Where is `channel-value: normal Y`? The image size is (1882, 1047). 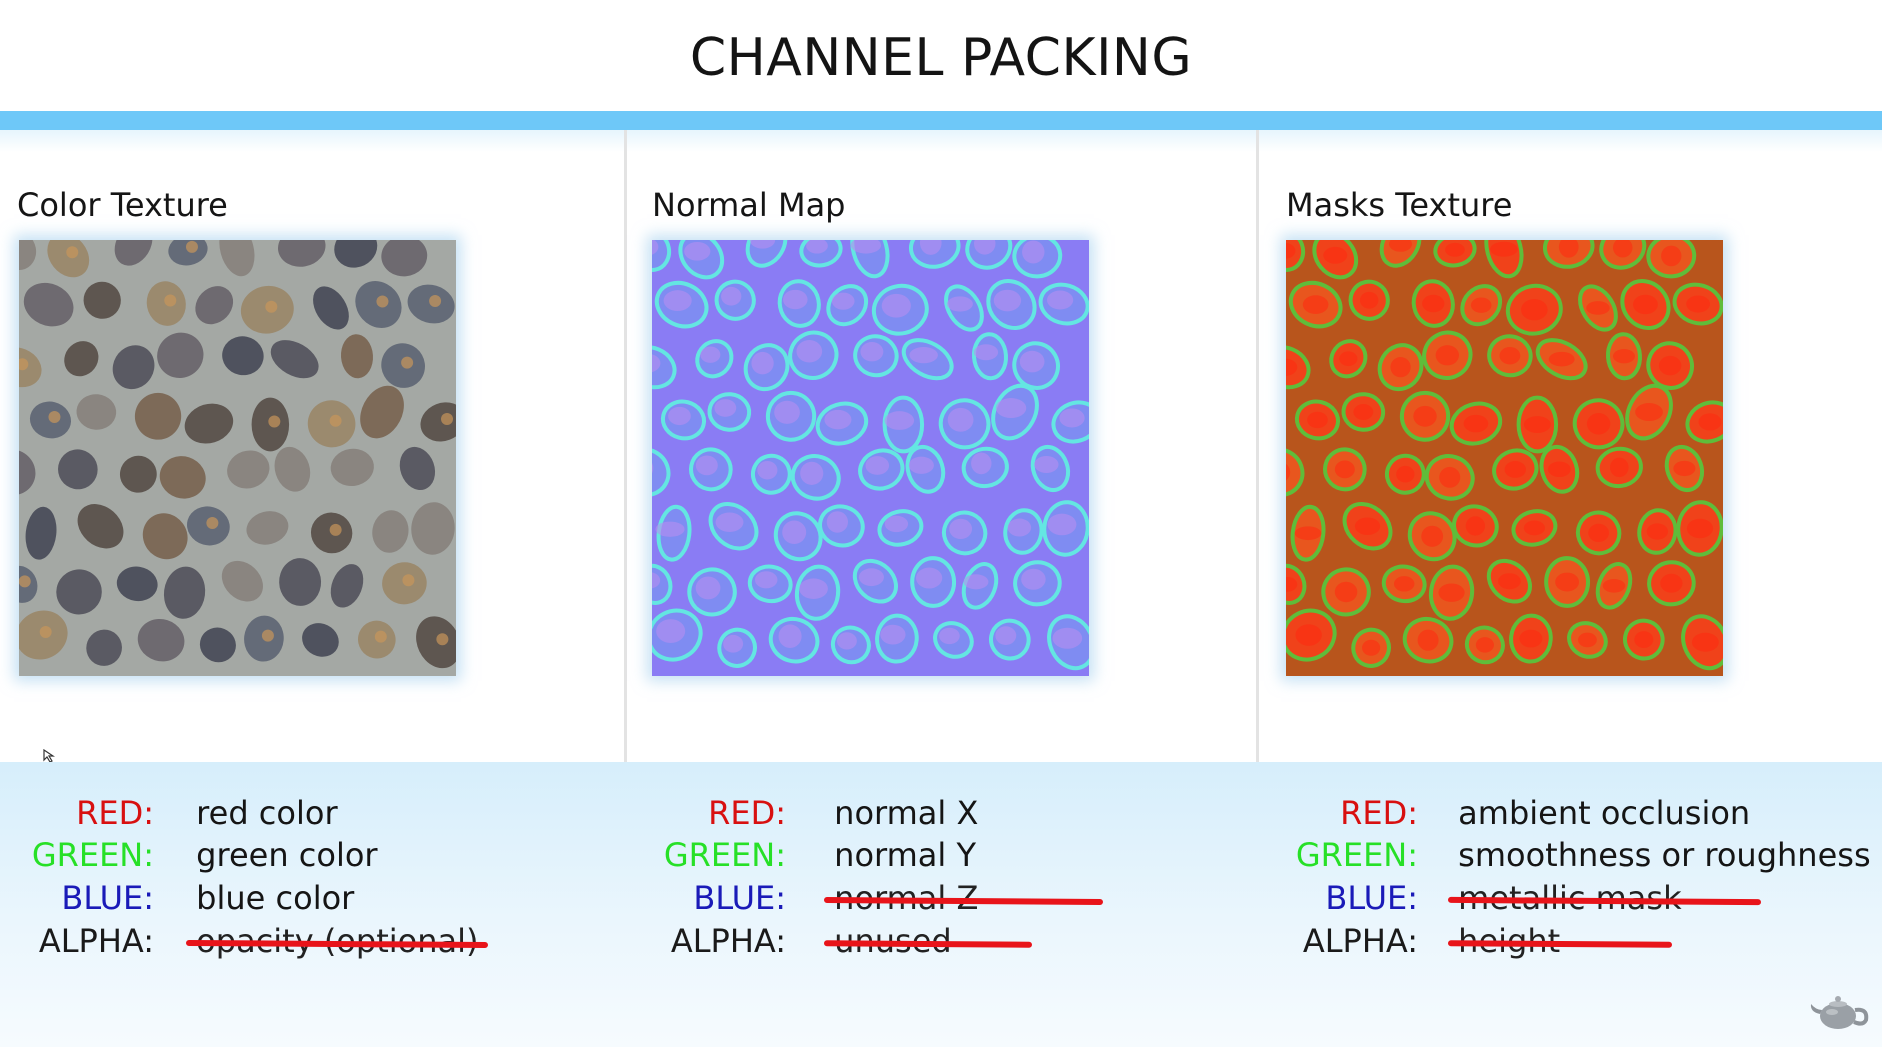
channel-value: normal Y is located at coordinates (905, 855).